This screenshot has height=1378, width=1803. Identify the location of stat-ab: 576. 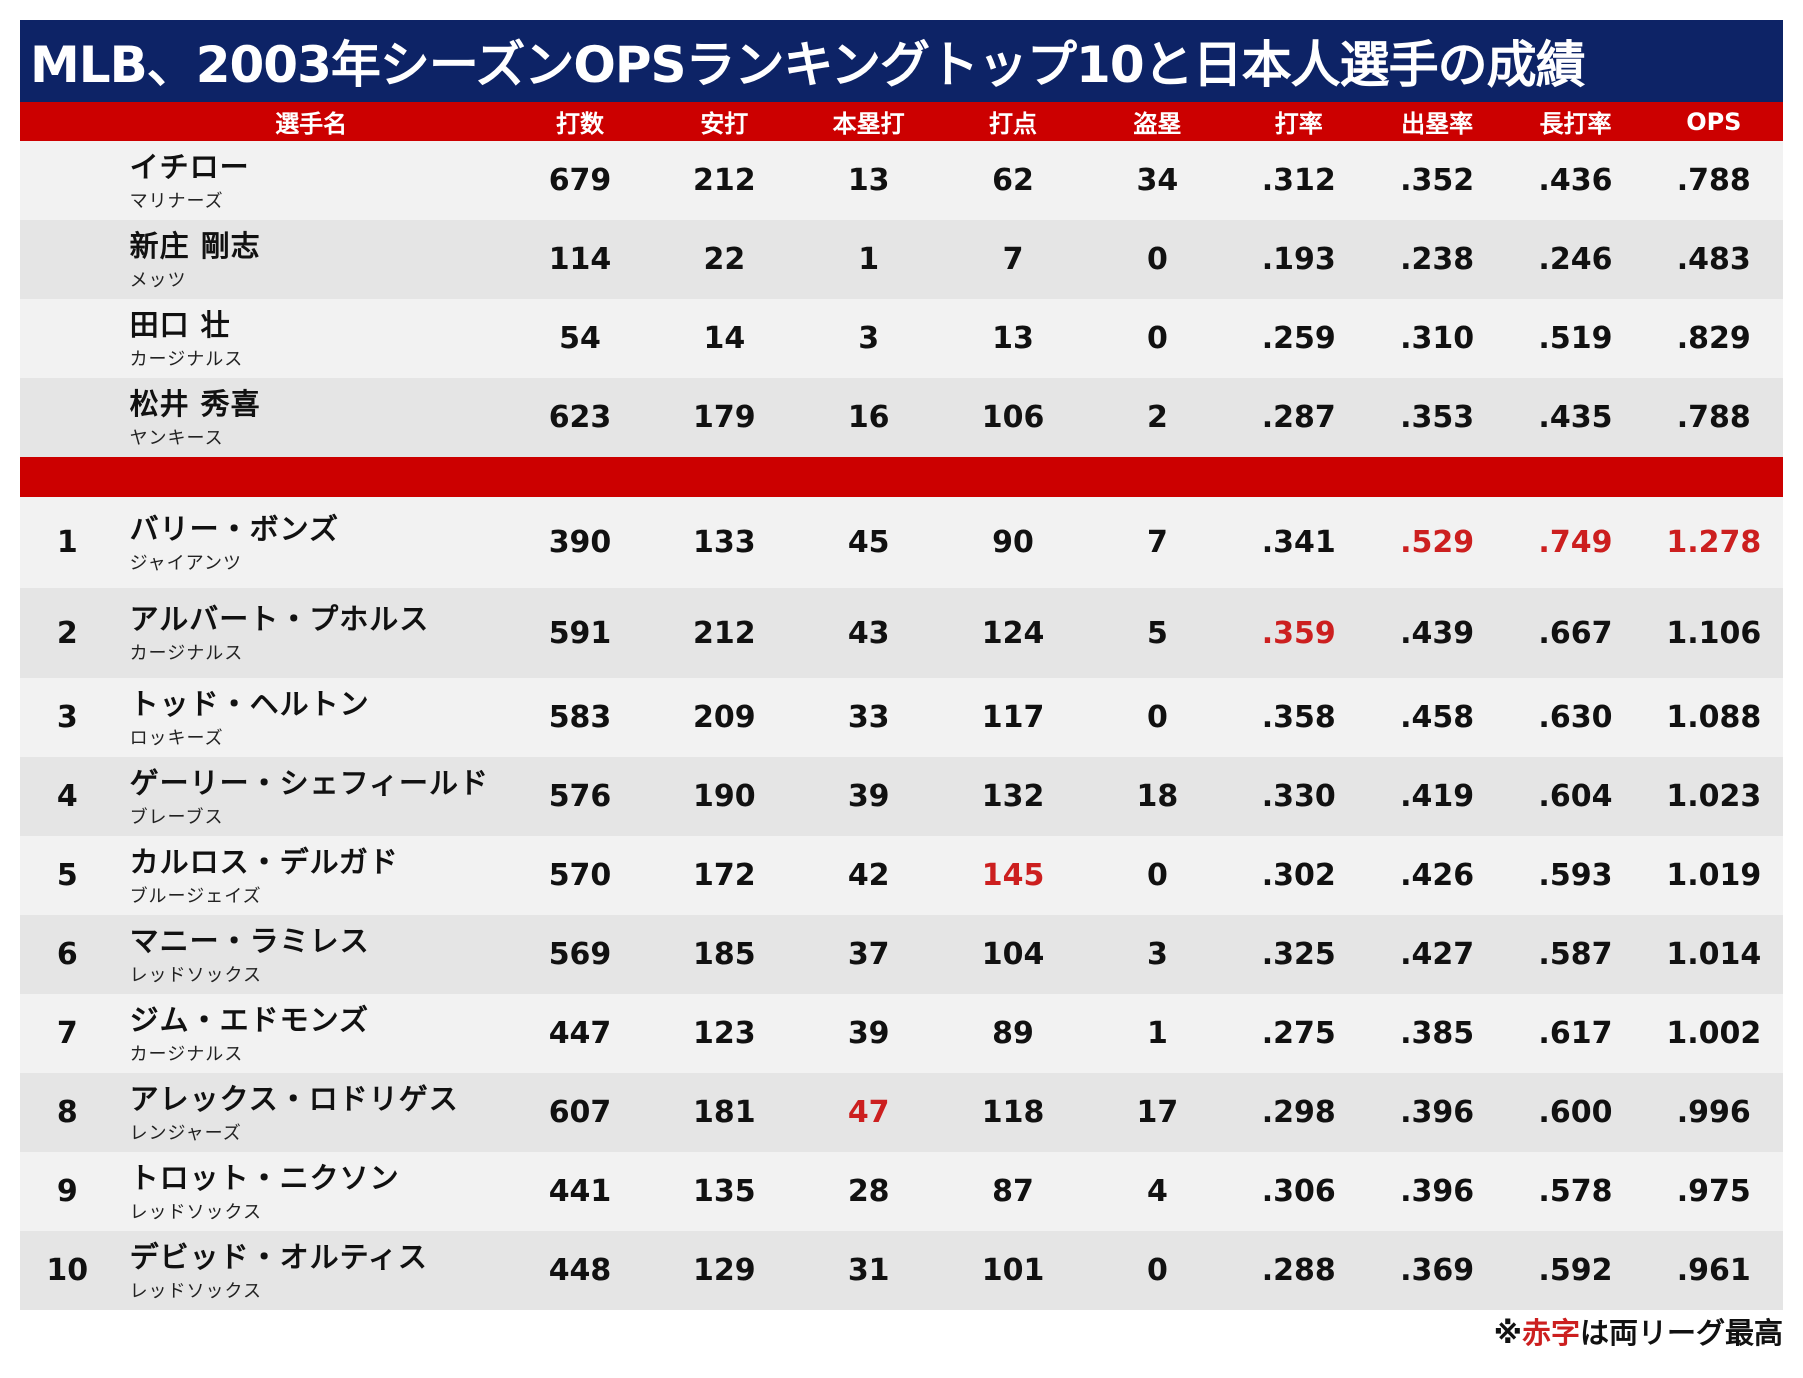
(580, 796).